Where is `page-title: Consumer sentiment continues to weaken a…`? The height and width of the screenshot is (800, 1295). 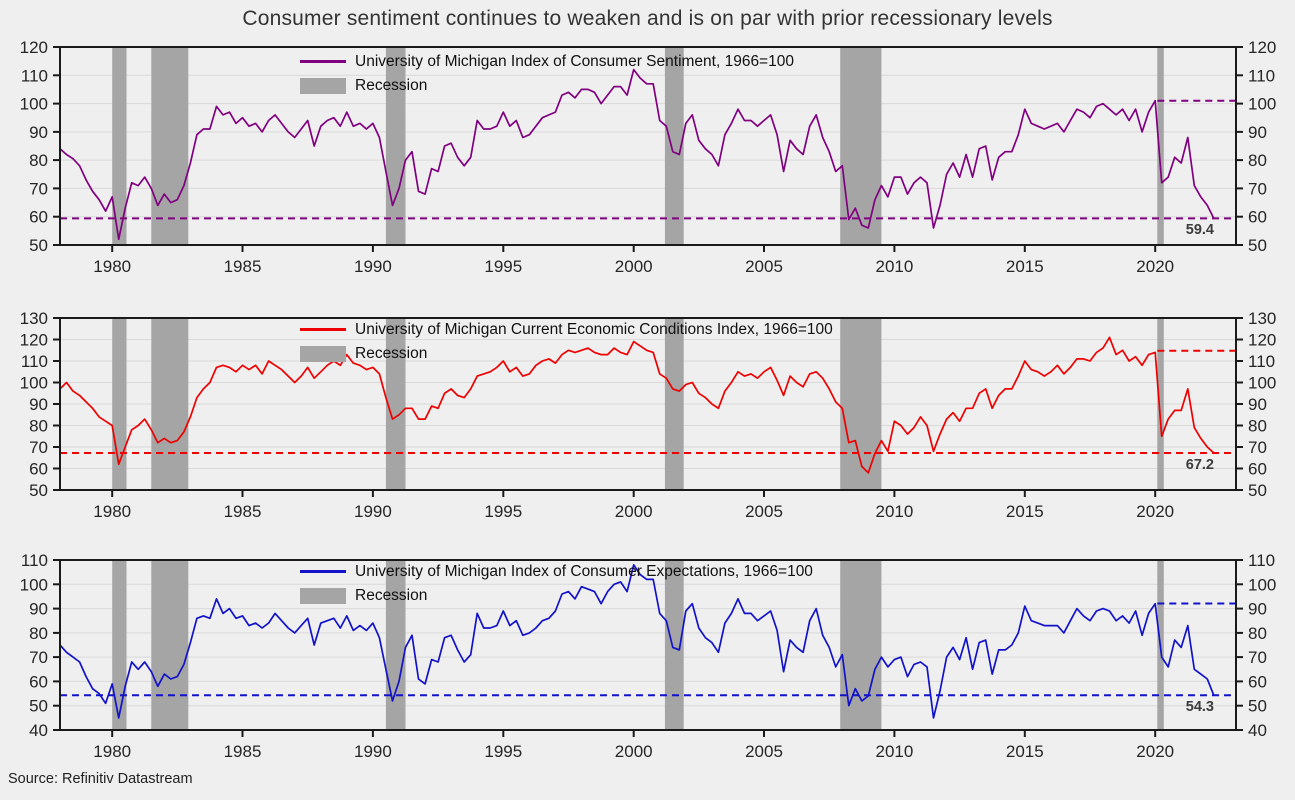 page-title: Consumer sentiment continues to weaken a… is located at coordinates (647, 18).